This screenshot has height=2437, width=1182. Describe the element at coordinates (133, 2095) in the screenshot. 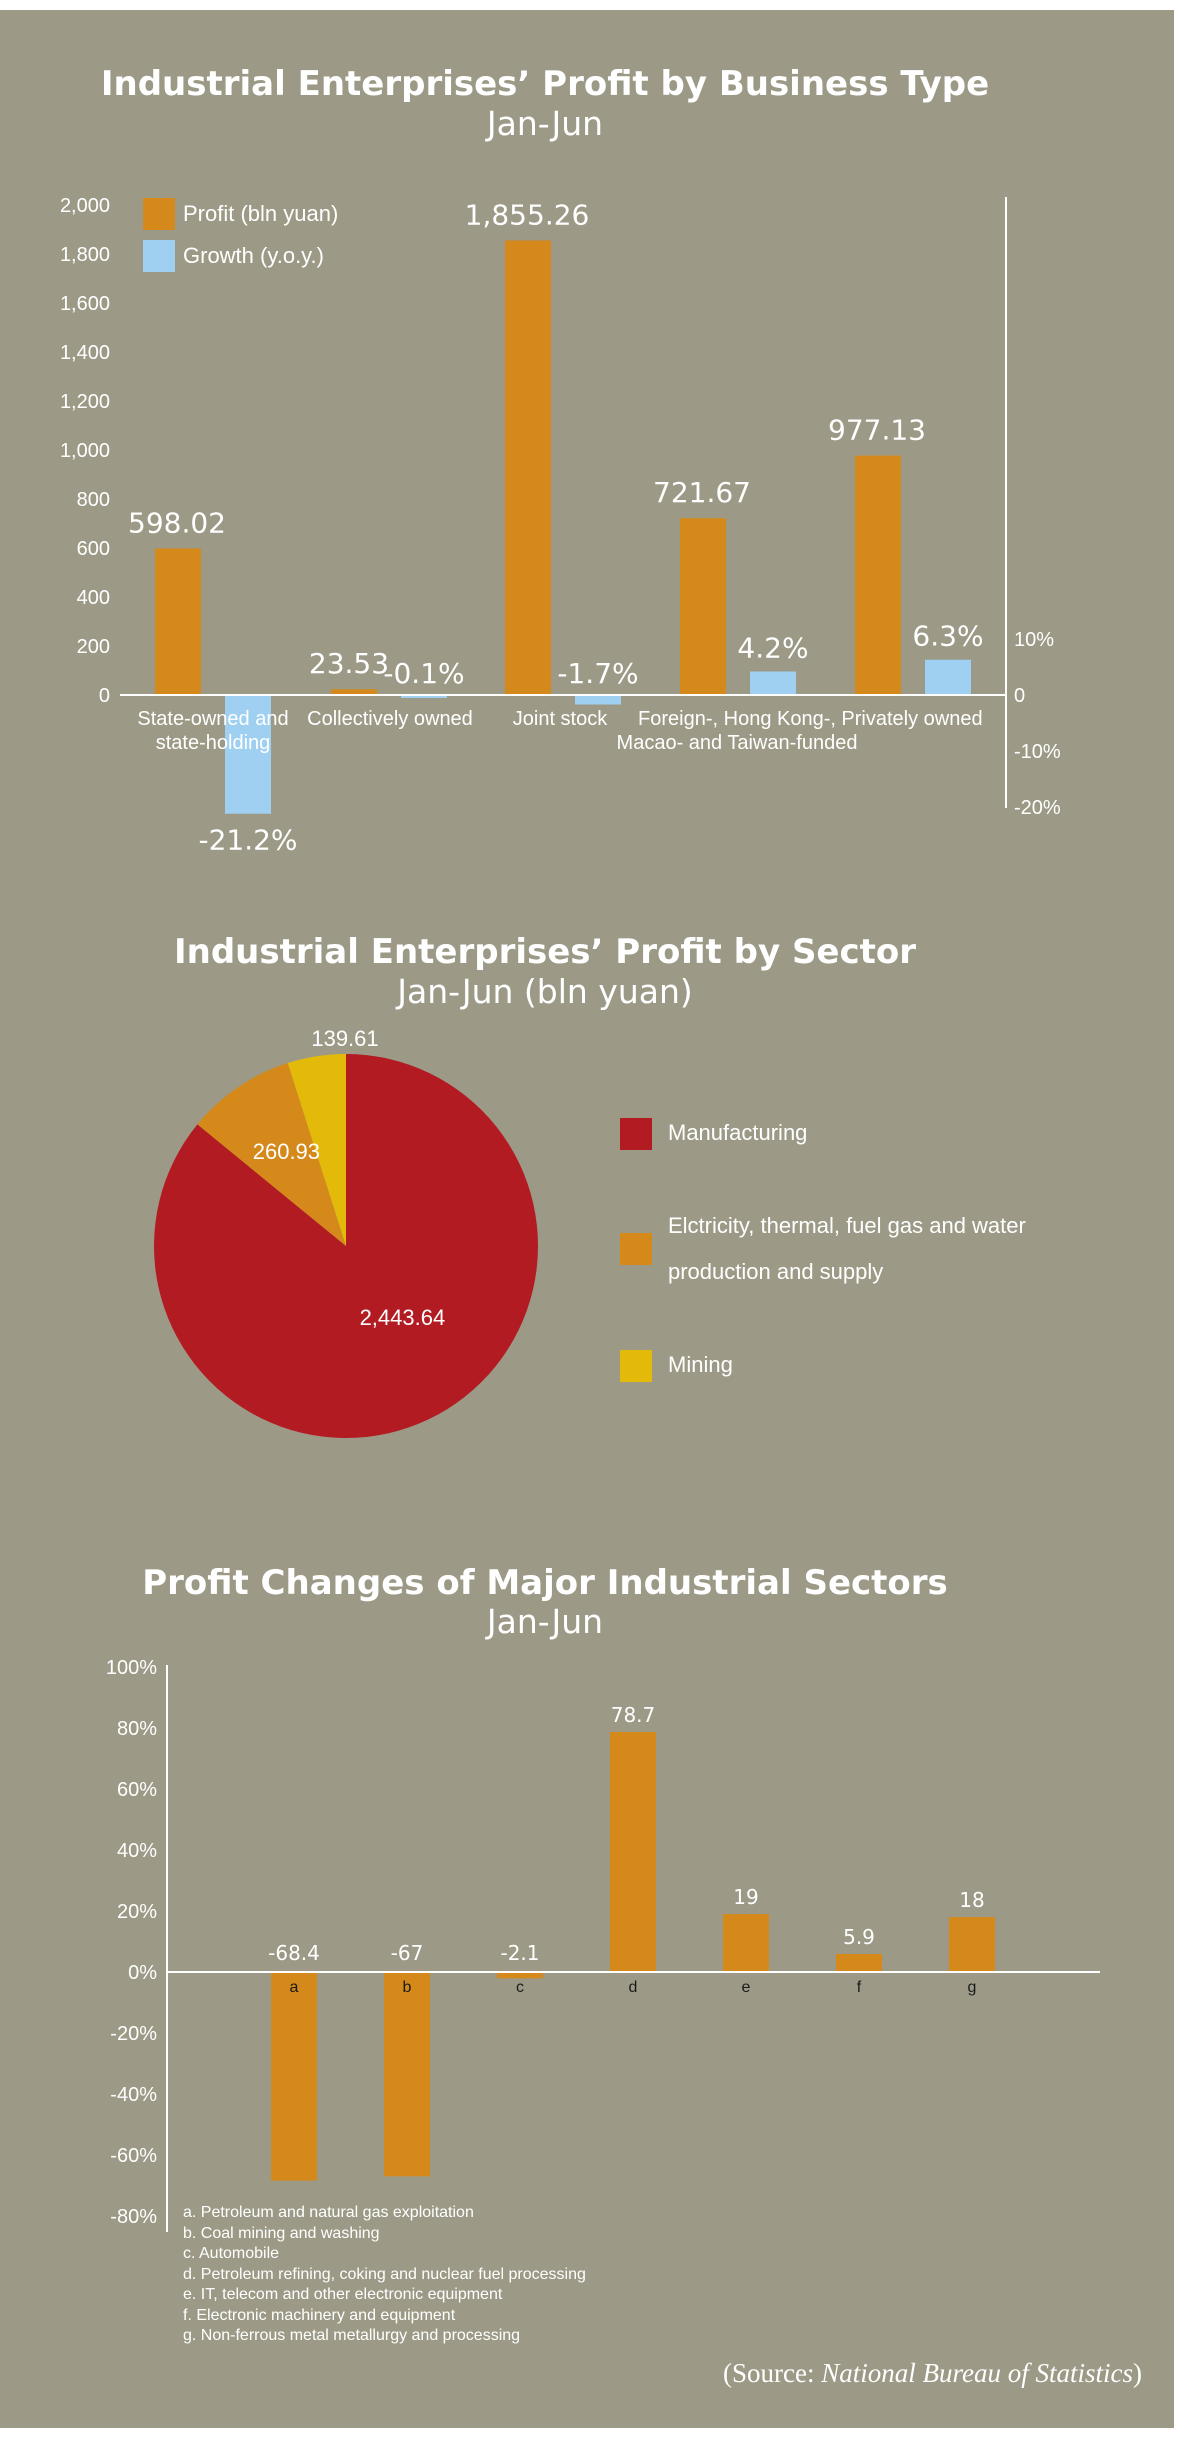

I see `y-tick-label: -40%` at that location.